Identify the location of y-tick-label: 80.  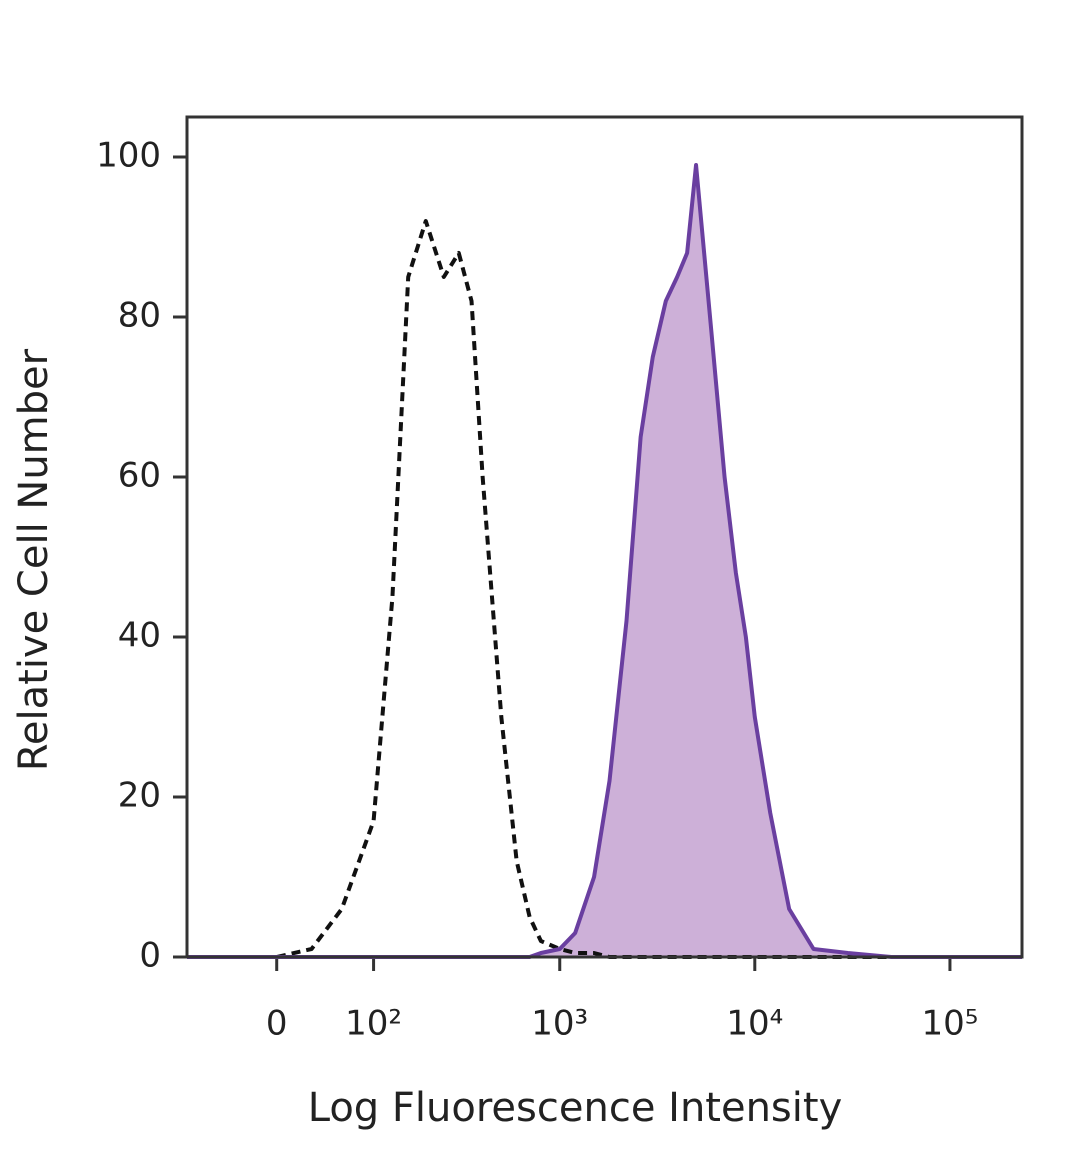
(139, 316).